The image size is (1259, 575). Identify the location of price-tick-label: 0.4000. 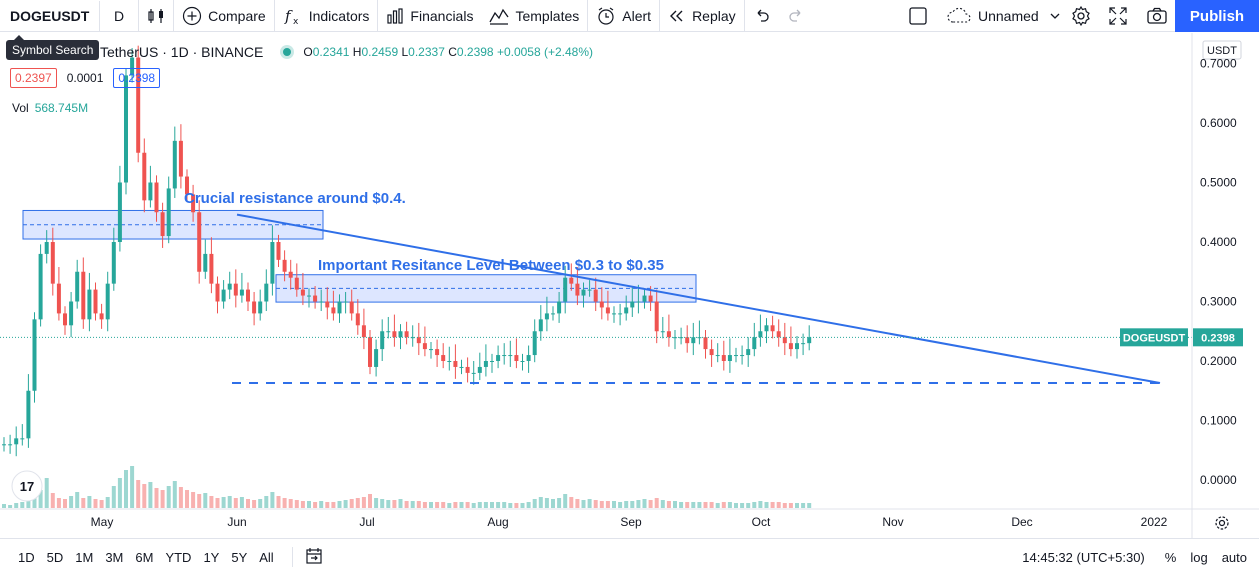
(1218, 242).